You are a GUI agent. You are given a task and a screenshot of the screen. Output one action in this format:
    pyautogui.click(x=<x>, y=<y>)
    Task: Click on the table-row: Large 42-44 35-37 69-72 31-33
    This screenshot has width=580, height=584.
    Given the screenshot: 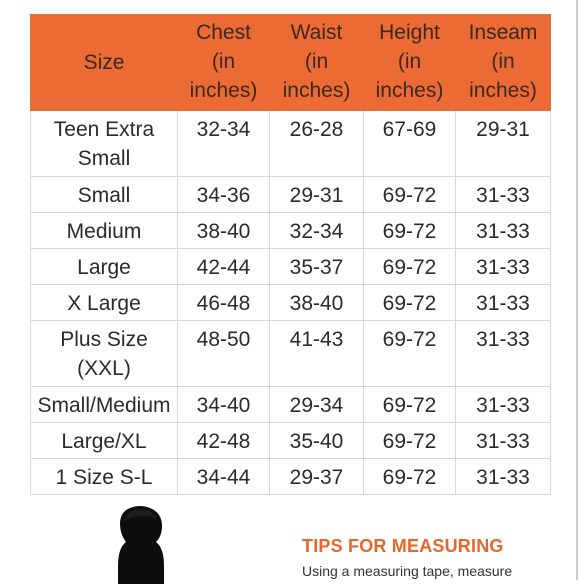 What is the action you would take?
    pyautogui.click(x=290, y=266)
    